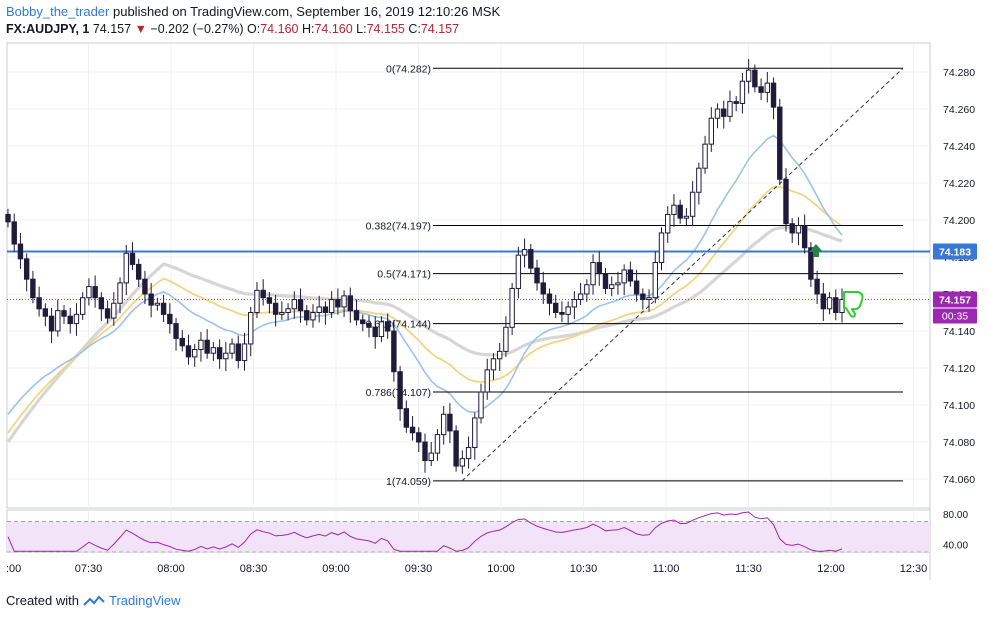 The height and width of the screenshot is (618, 988). I want to click on author-link: Bobby_the_trader, so click(58, 11).